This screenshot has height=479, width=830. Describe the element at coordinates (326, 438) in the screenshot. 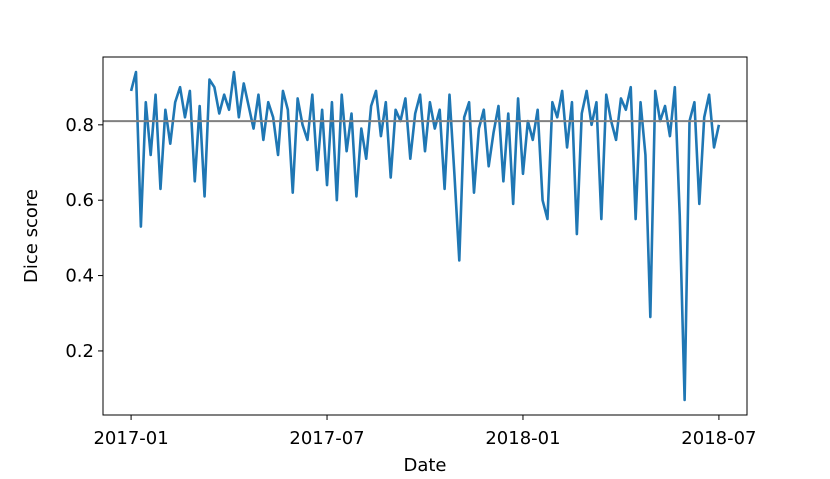

I see `x-tick-label: 2017-07` at that location.